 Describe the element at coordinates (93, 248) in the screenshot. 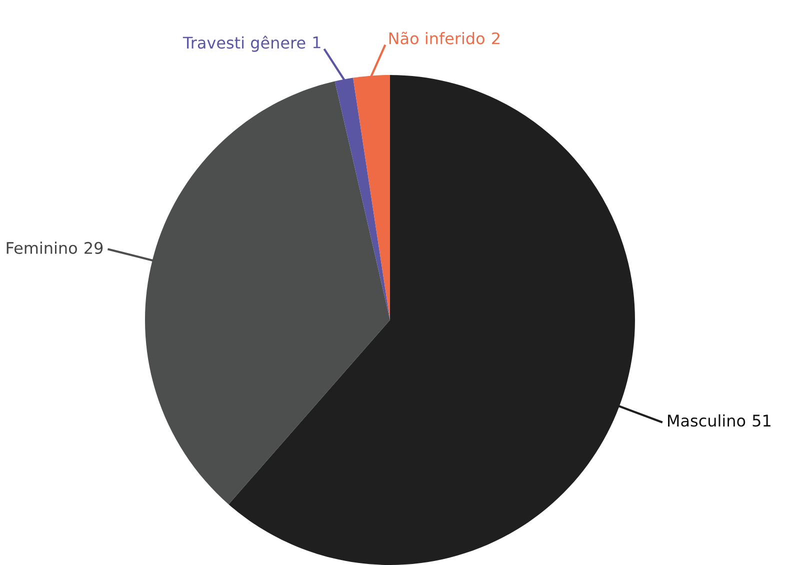

I see `data-label: 29` at that location.